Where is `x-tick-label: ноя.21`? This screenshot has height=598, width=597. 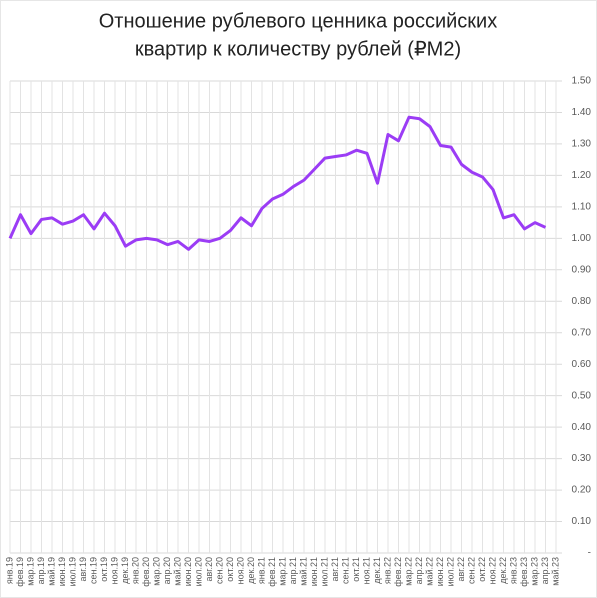
x-tick-label: ноя.21 is located at coordinates (366, 570).